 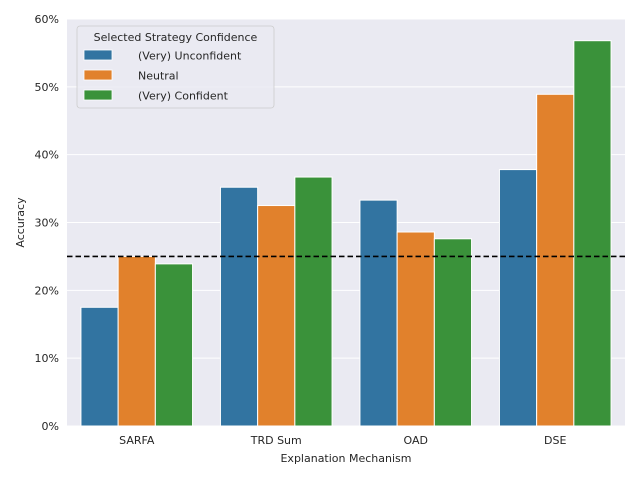 What do you see at coordinates (137, 440) in the screenshot?
I see `x-tick-label: SARFA` at bounding box center [137, 440].